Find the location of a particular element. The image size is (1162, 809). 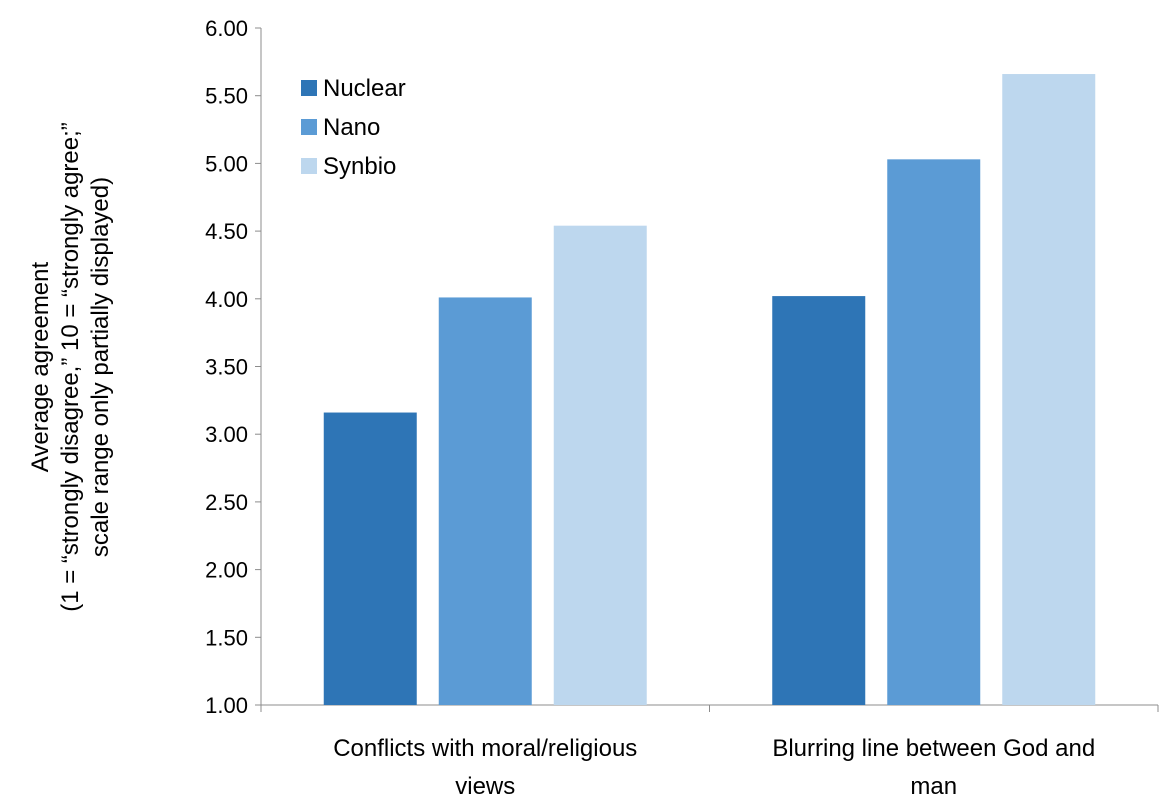

legend-swatch-synbio is located at coordinates (309, 166).